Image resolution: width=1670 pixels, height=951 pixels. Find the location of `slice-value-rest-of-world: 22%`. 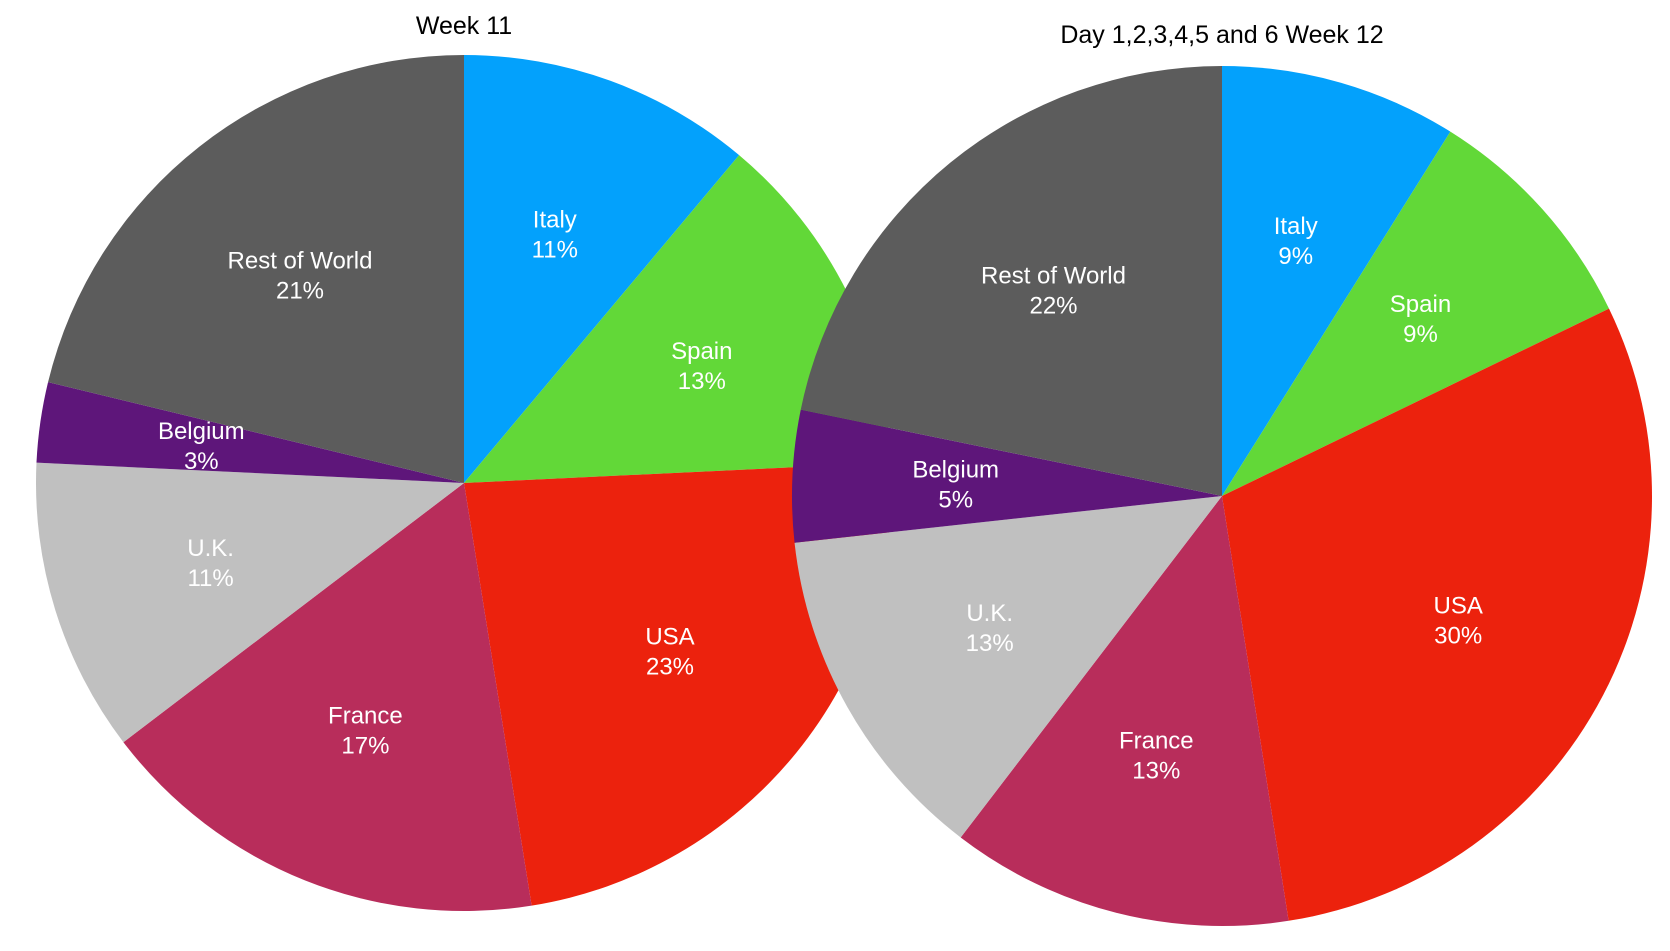

slice-value-rest-of-world: 22% is located at coordinates (1053, 305).